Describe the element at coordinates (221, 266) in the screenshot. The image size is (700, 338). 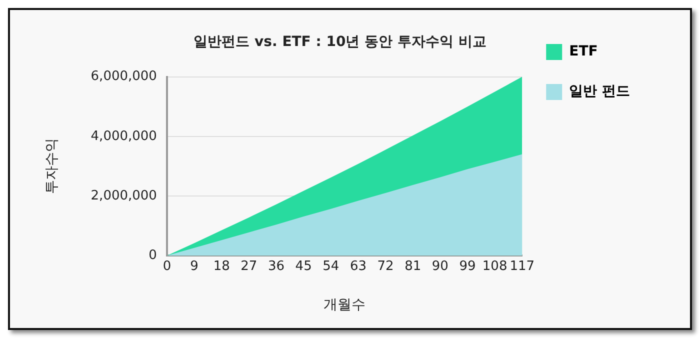
I see `x-tick-label: 18` at that location.